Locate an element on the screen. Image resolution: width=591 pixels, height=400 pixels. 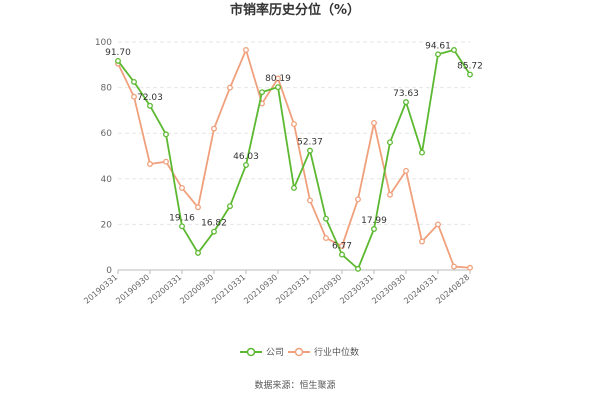
data-label-company: 91.70 is located at coordinates (118, 53).